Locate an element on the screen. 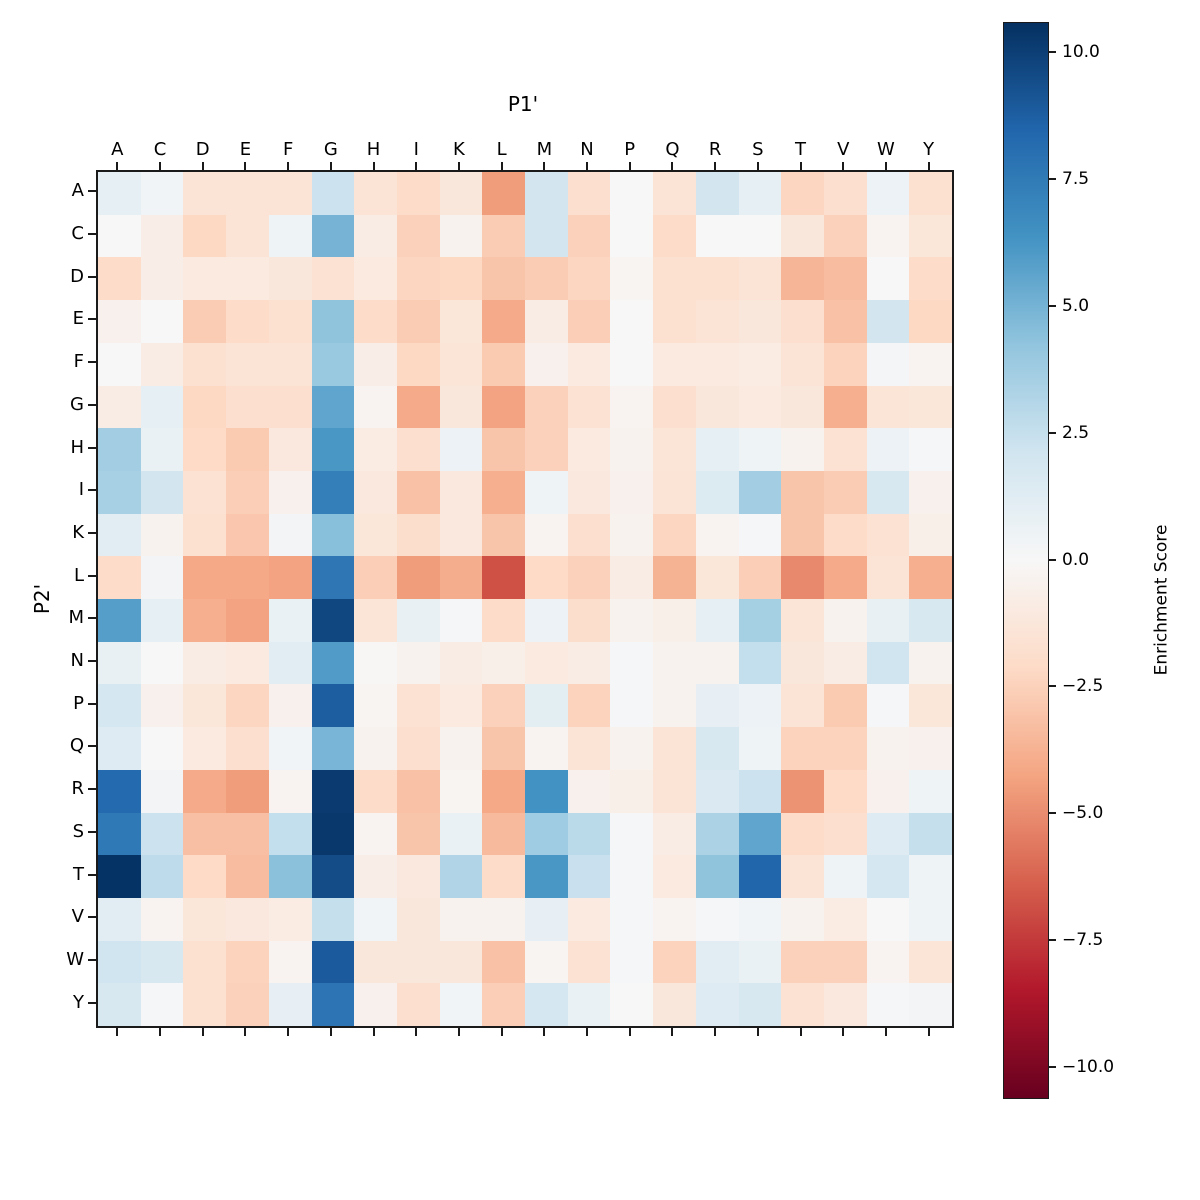 The image size is (1200, 1200). x-tick-label: Y is located at coordinates (929, 149).